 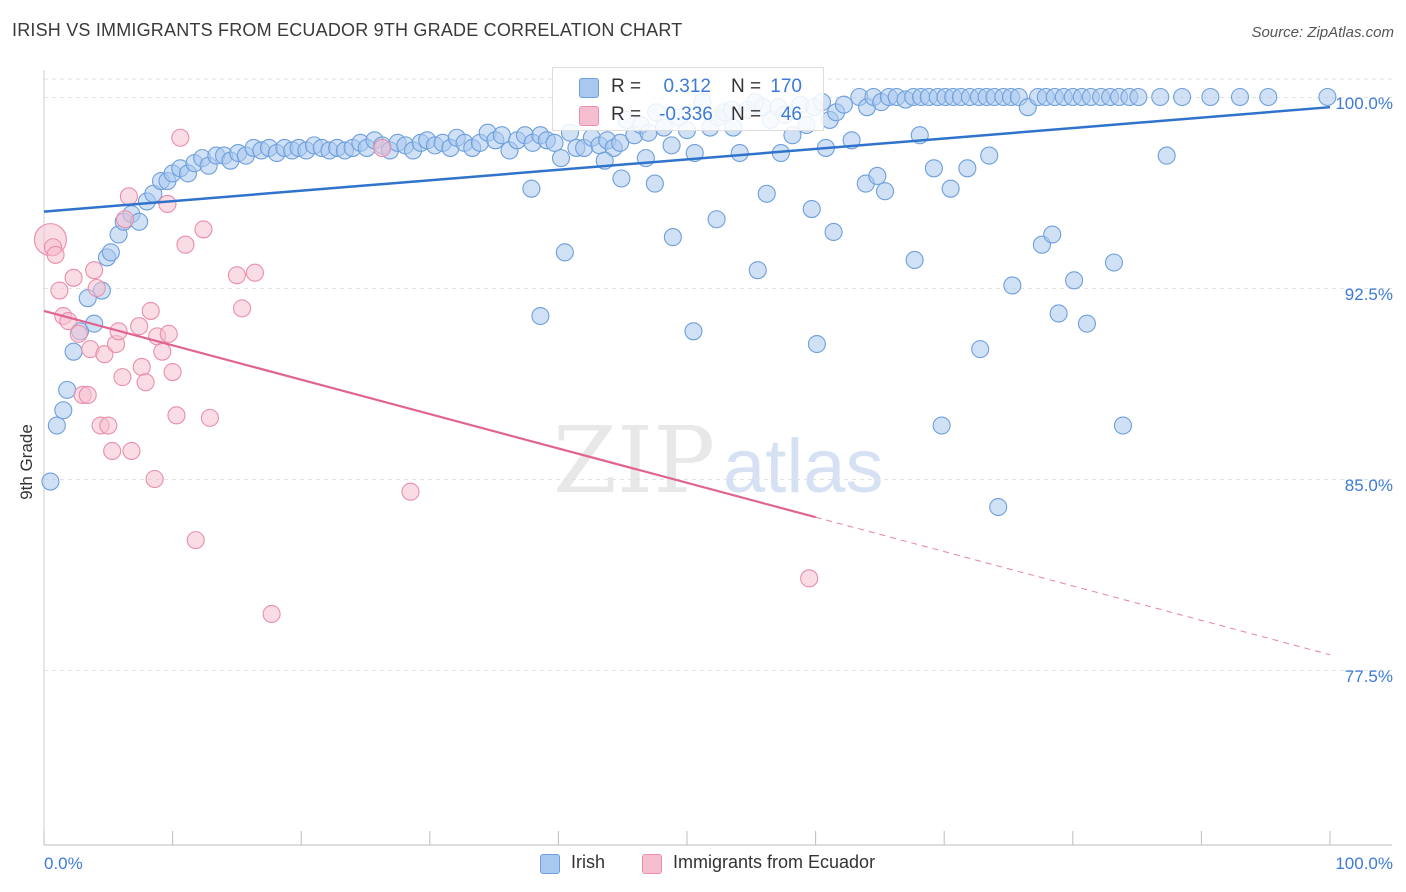 I want to click on r-value: 0.312, so click(x=687, y=86).